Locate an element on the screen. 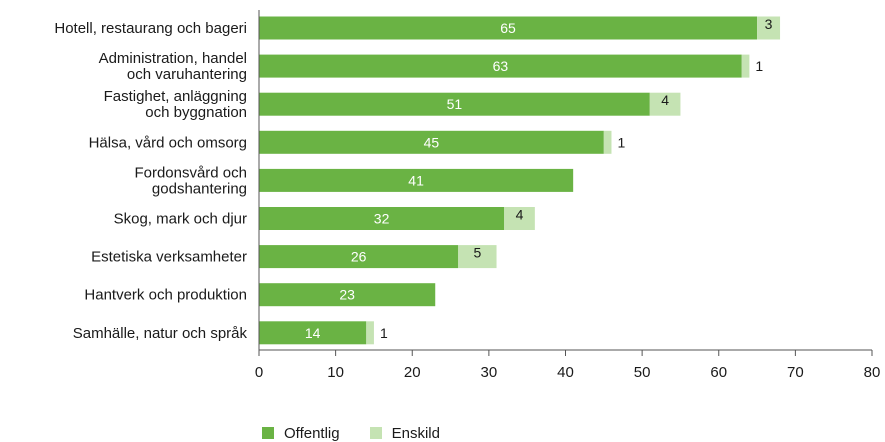  data-label-offentlig: 23 is located at coordinates (347, 295).